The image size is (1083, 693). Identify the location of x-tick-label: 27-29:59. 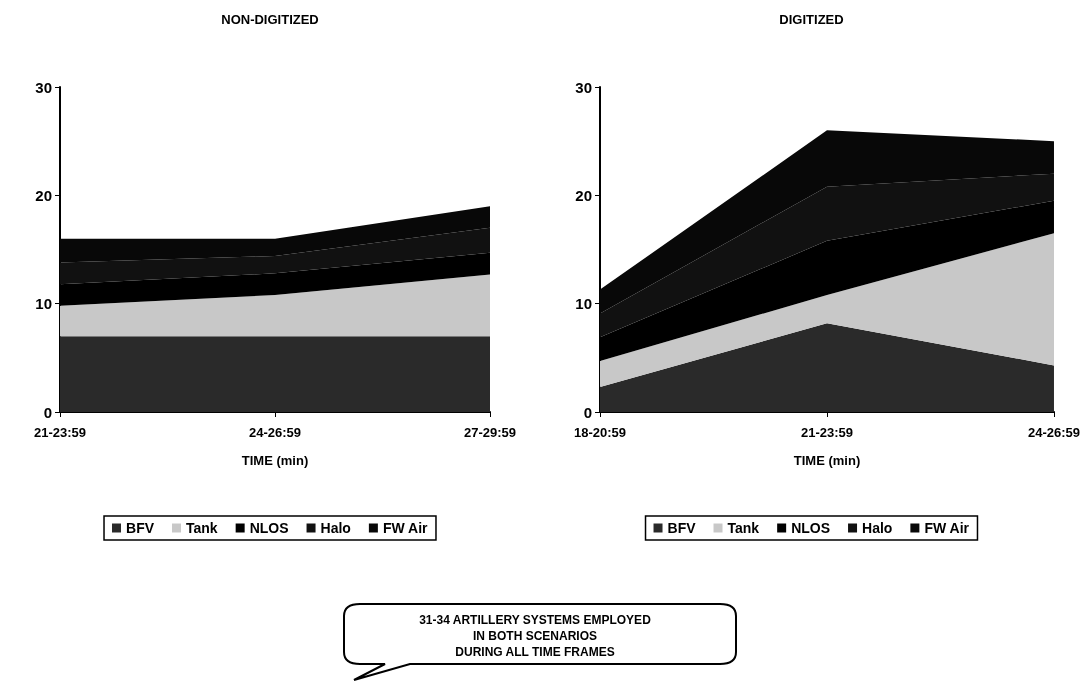
(490, 432).